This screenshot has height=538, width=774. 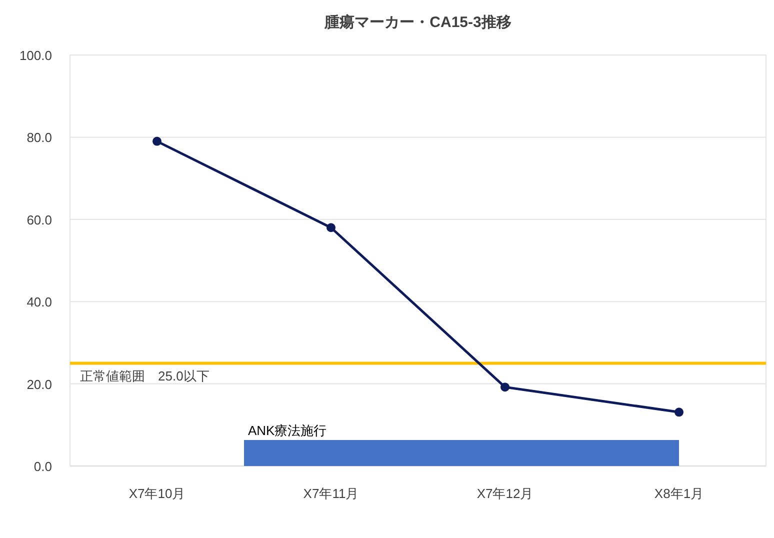 I want to click on x-tick-label: X7年10月, so click(x=157, y=493).